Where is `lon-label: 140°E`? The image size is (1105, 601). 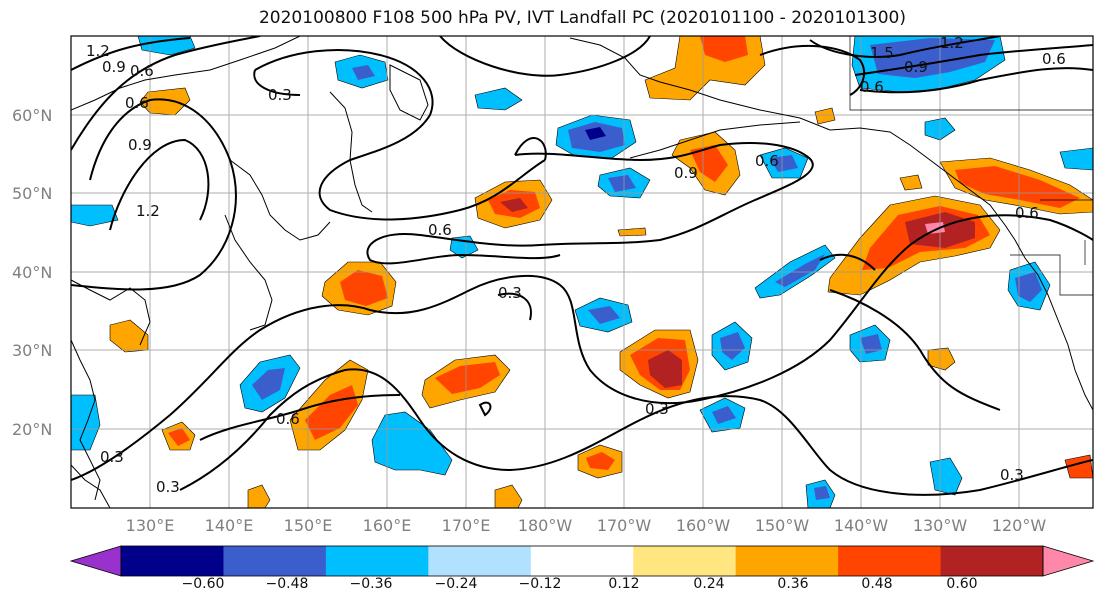 lon-label: 140°E is located at coordinates (229, 525).